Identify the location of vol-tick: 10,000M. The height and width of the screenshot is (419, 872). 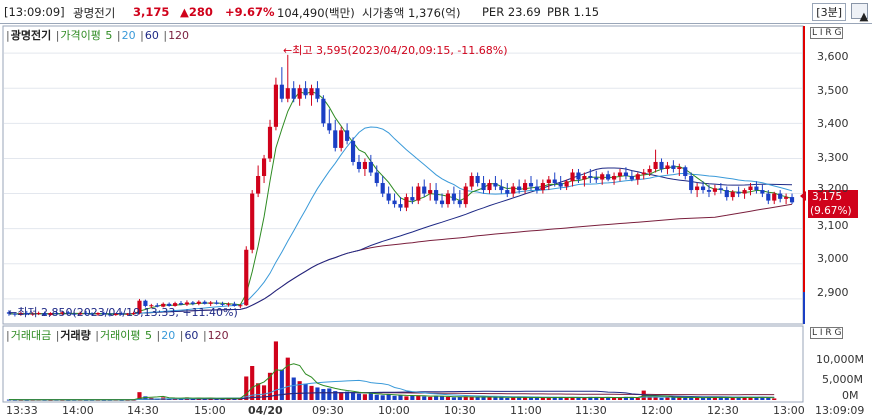
(840, 359).